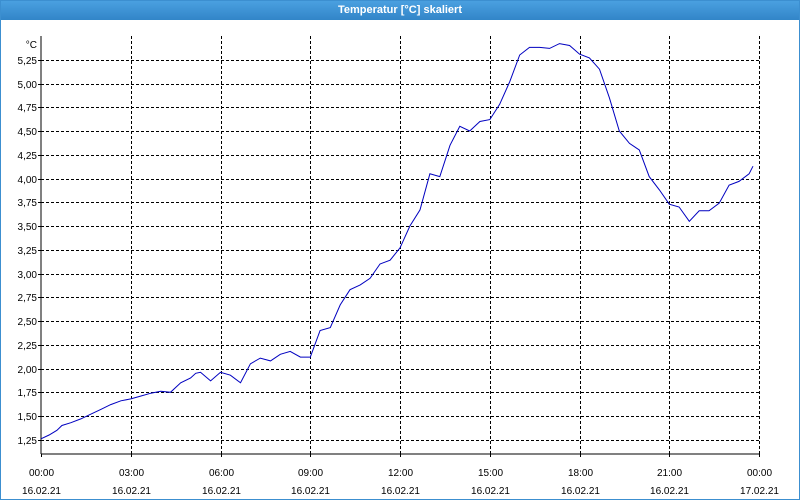 This screenshot has width=800, height=500. I want to click on y-tick-label: 3,25, so click(28, 251).